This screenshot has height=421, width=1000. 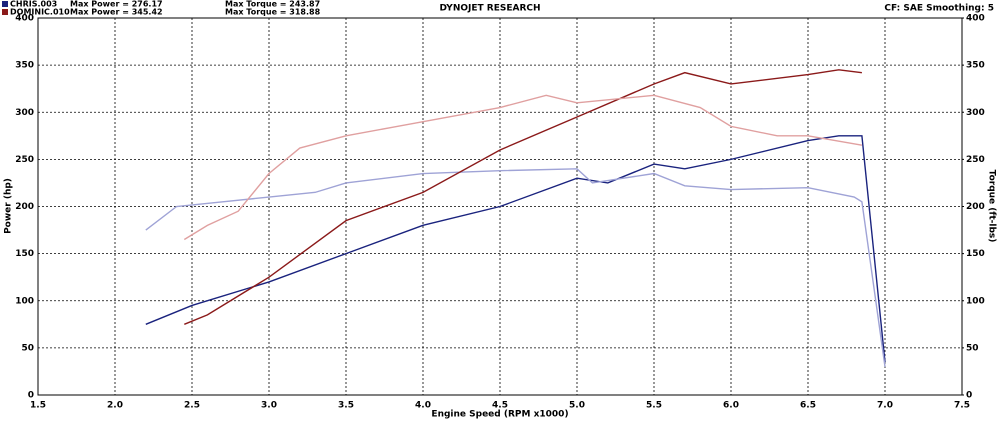 What do you see at coordinates (115, 406) in the screenshot?
I see `x-tick-label: 2.0` at bounding box center [115, 406].